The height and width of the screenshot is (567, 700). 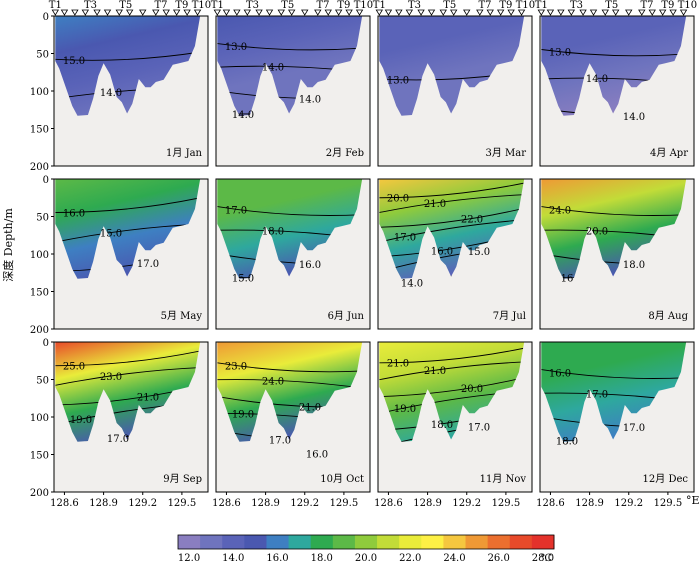 I want to click on colorbar-tick-label: 20.0, so click(x=366, y=558).